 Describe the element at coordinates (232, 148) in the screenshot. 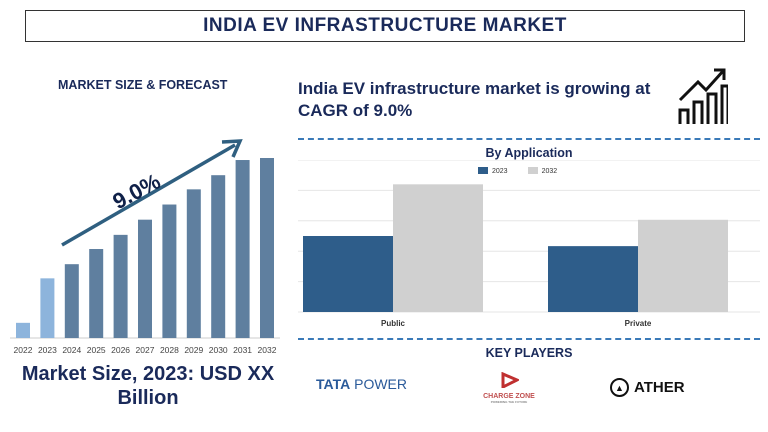

I see `arrow-head-icon` at that location.